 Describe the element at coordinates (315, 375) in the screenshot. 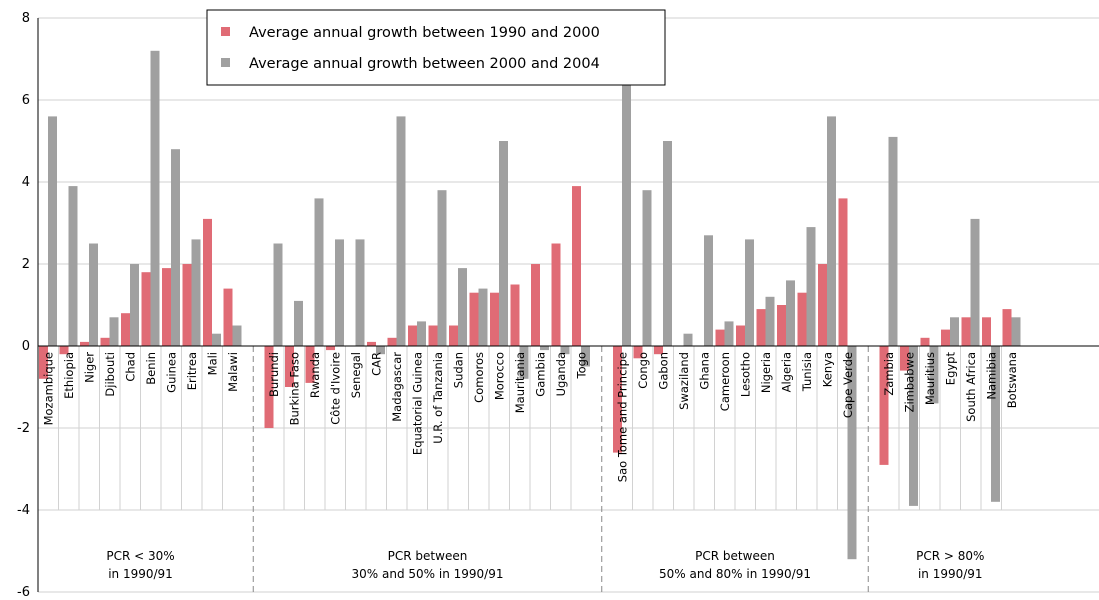

I see `category-label: Rwanda` at that location.